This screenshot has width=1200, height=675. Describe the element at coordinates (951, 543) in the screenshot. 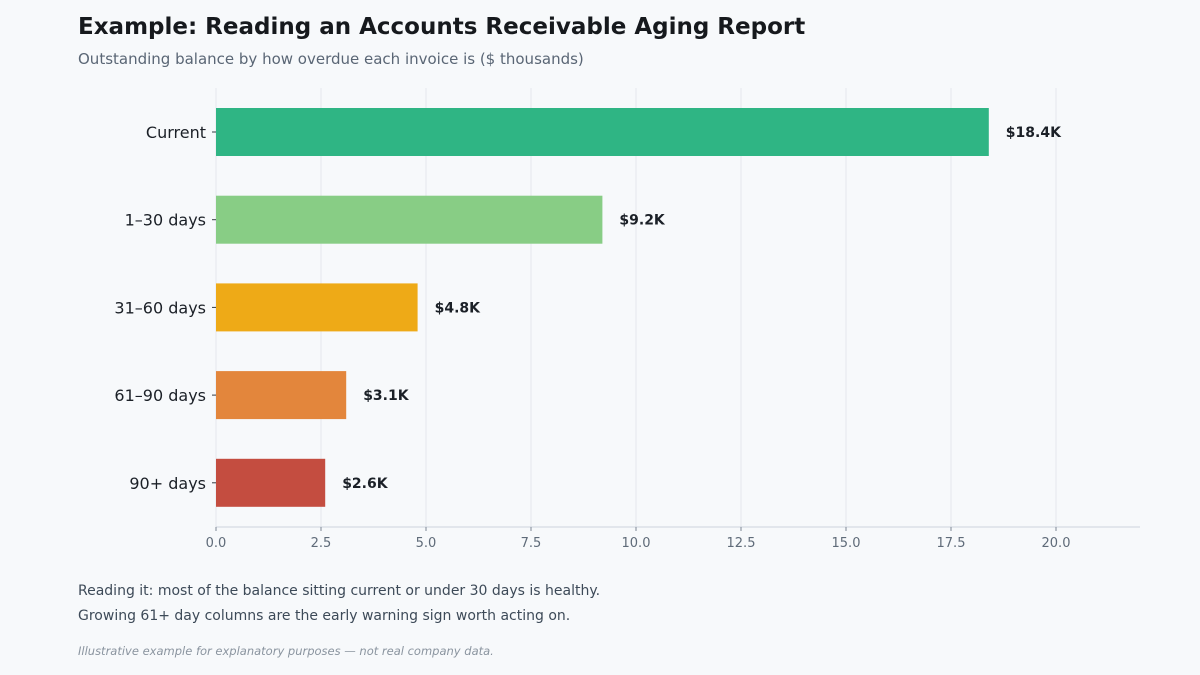

I see `x-tick-label: 17.5` at that location.